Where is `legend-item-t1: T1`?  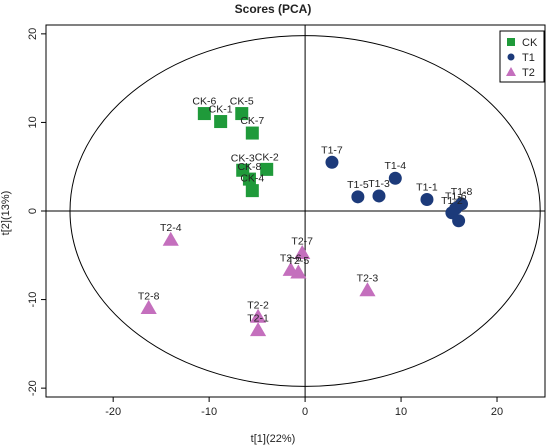 legend-item-t1: T1 is located at coordinates (521, 58).